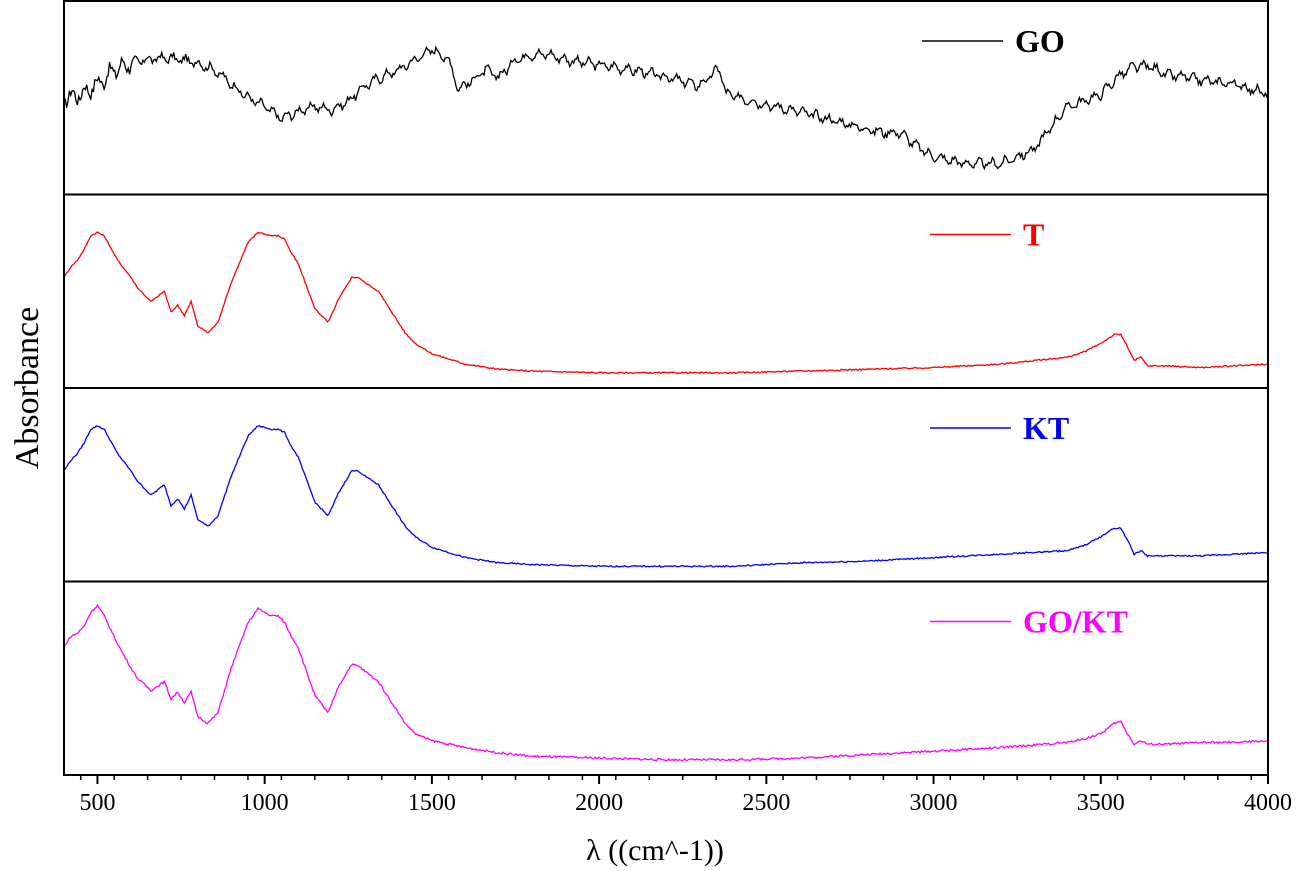 This screenshot has height=871, width=1300. I want to click on x-tick-label: 3500, so click(1101, 803).